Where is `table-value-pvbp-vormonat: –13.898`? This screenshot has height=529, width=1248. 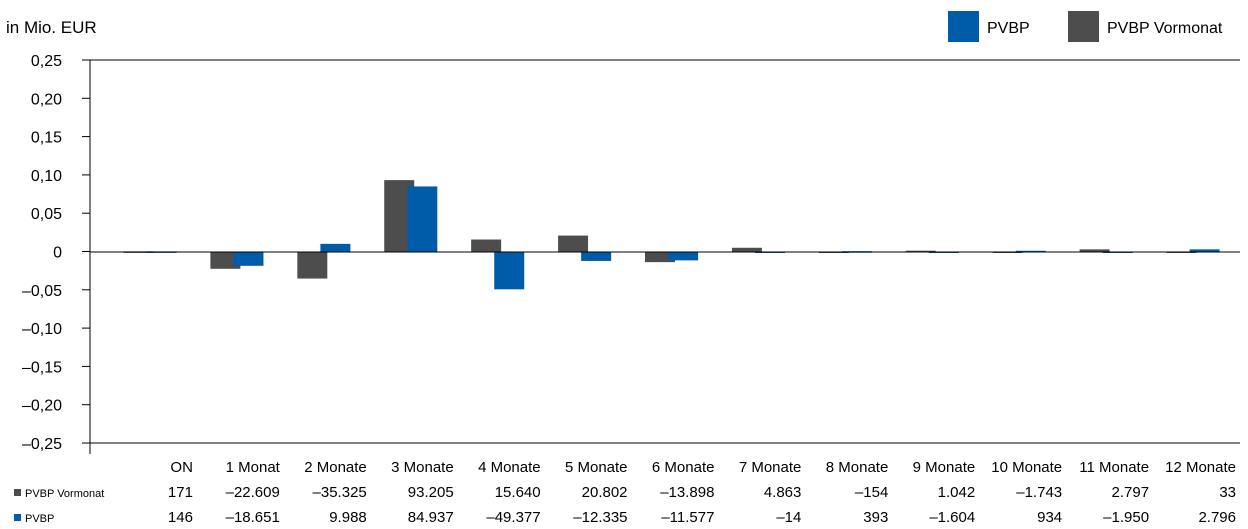
table-value-pvbp-vormonat: –13.898 is located at coordinates (687, 492).